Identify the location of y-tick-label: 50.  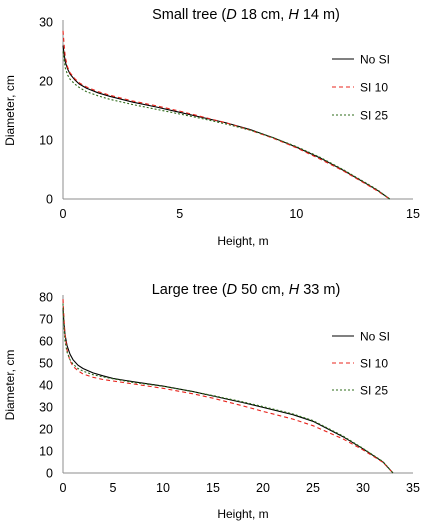
(46, 364).